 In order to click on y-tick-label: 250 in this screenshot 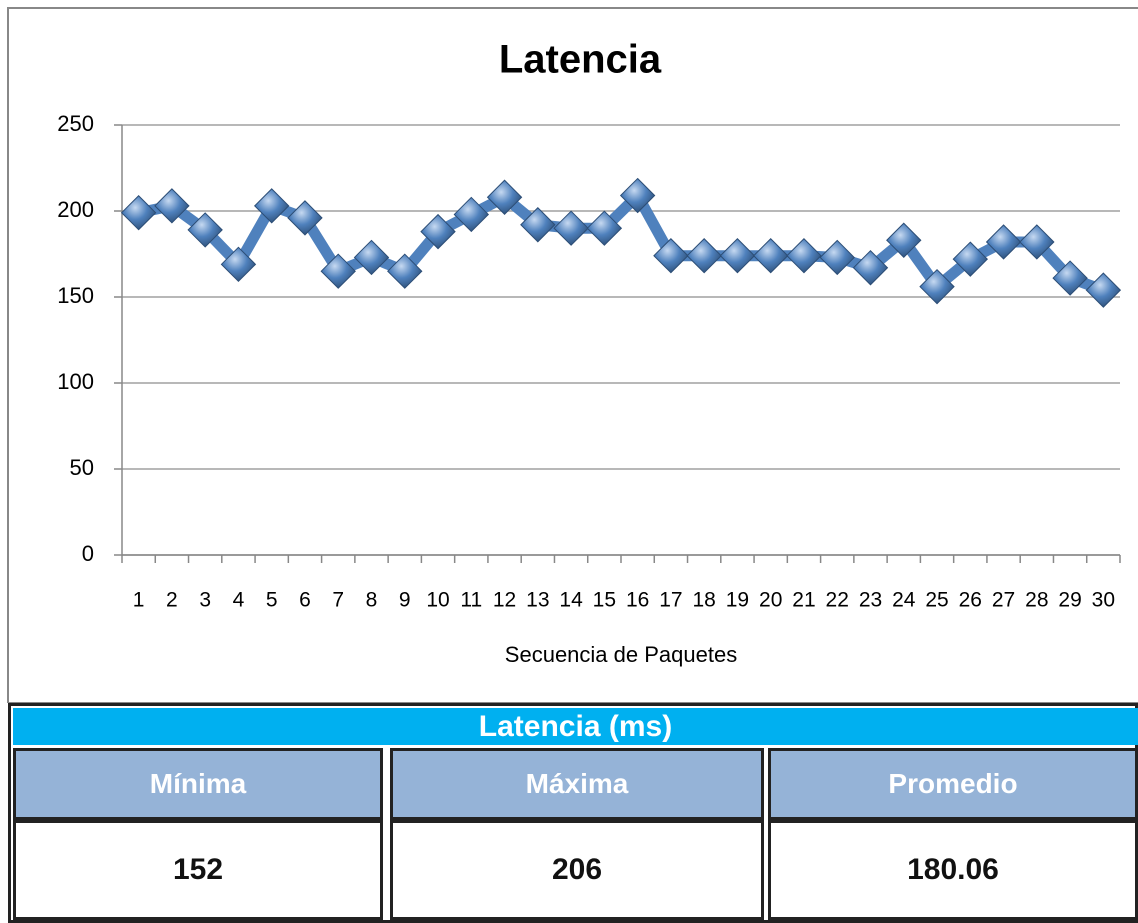, I will do `click(75, 123)`.